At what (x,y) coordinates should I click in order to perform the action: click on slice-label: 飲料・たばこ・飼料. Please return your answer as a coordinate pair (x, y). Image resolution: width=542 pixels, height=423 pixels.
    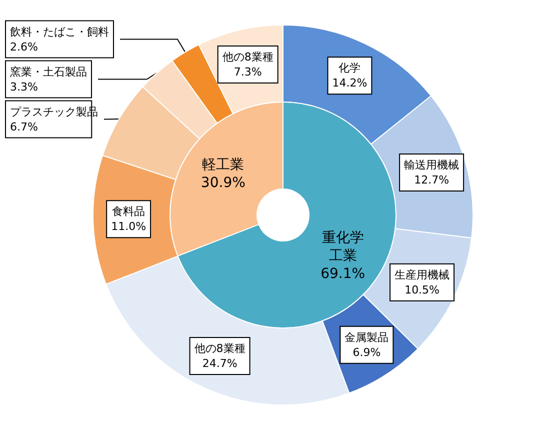
    Looking at the image, I should click on (59, 31).